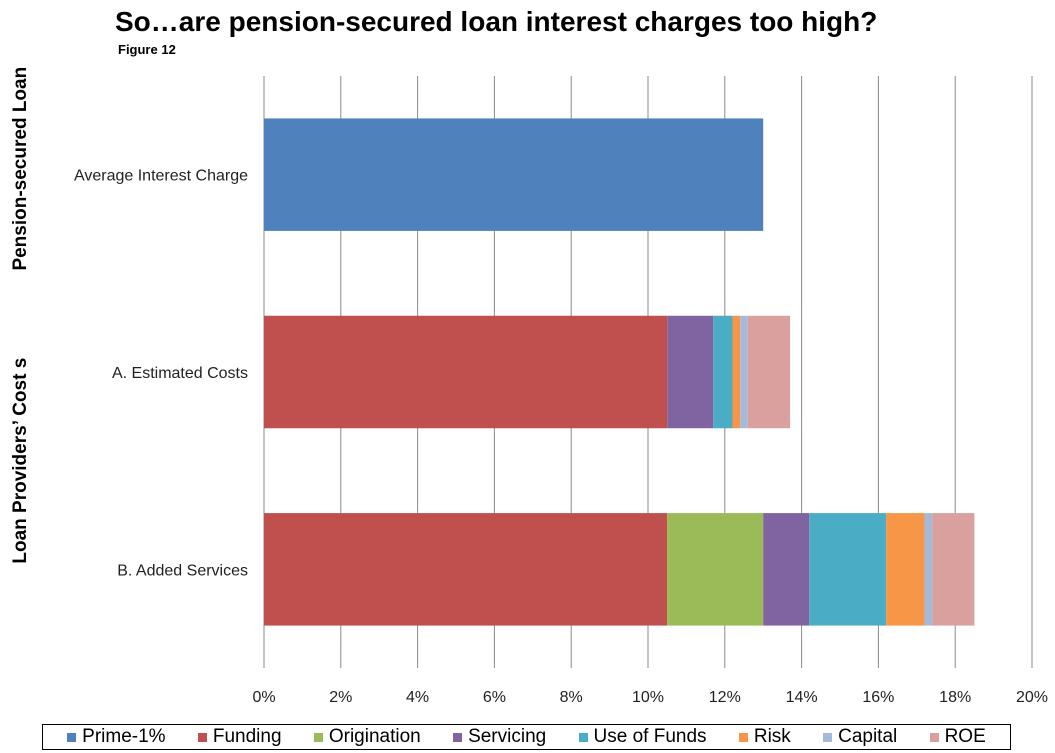 Image resolution: width=1055 pixels, height=753 pixels. I want to click on x-tick-label: 2%, so click(340, 697).